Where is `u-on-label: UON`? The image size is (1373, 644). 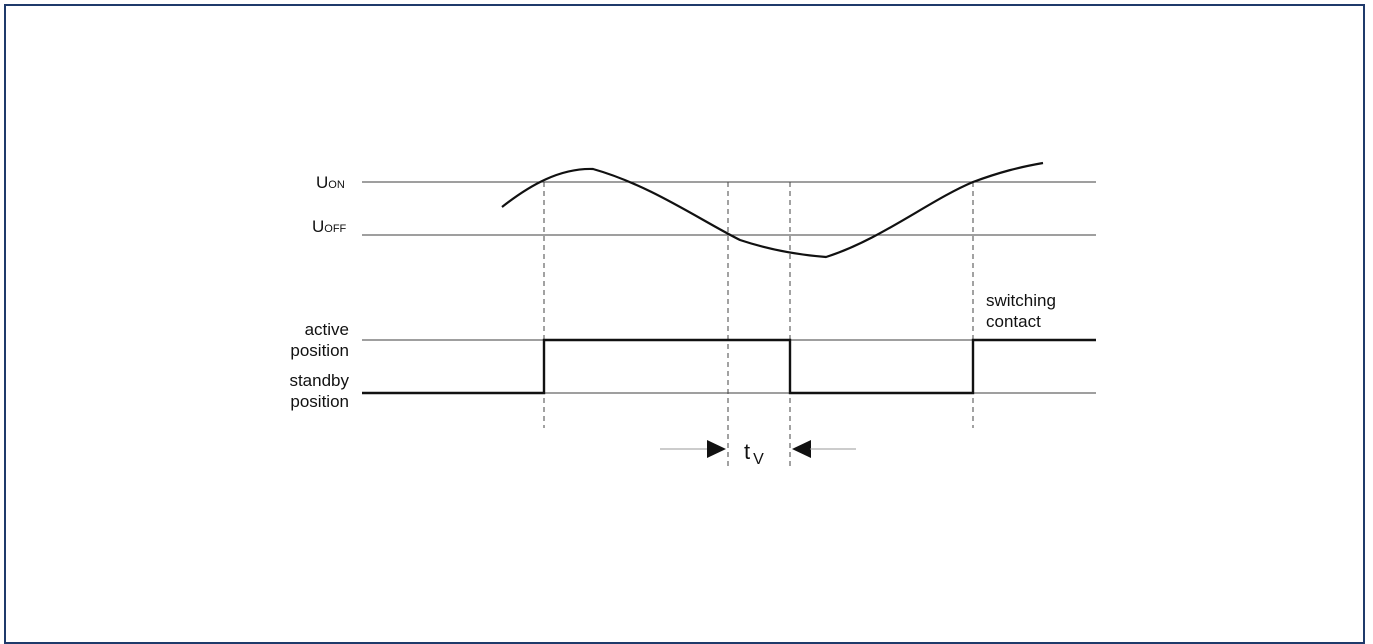
u-on-label: UON is located at coordinates (330, 182).